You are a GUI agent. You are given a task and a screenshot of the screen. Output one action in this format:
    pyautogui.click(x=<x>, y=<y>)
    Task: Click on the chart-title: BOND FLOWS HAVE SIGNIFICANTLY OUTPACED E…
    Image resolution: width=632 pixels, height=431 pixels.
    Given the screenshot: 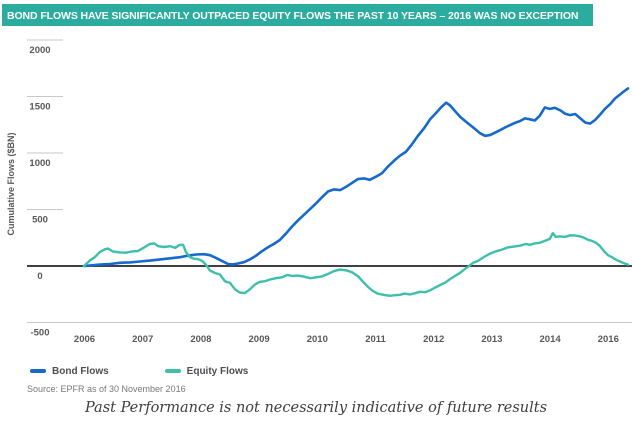 What is the action you would take?
    pyautogui.click(x=293, y=16)
    